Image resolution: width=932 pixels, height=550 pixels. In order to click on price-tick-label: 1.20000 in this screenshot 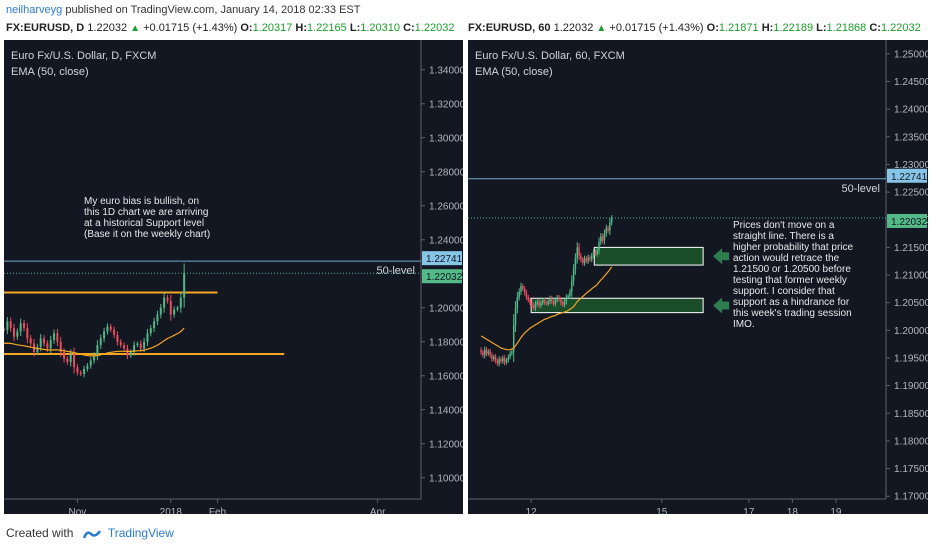, I will do `click(446, 308)`.